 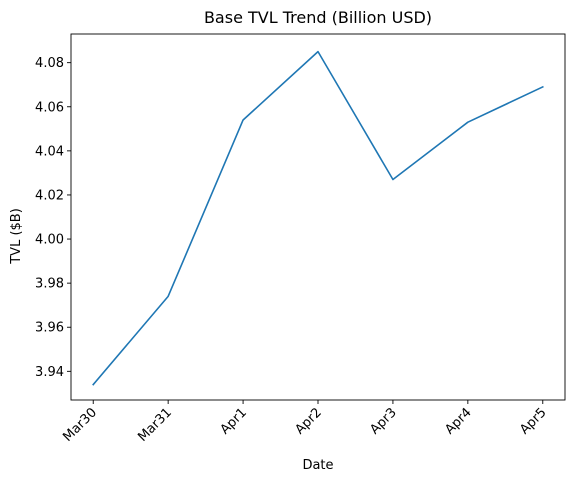 What do you see at coordinates (16, 236) in the screenshot?
I see `y-axis-label: TVL ($B)` at bounding box center [16, 236].